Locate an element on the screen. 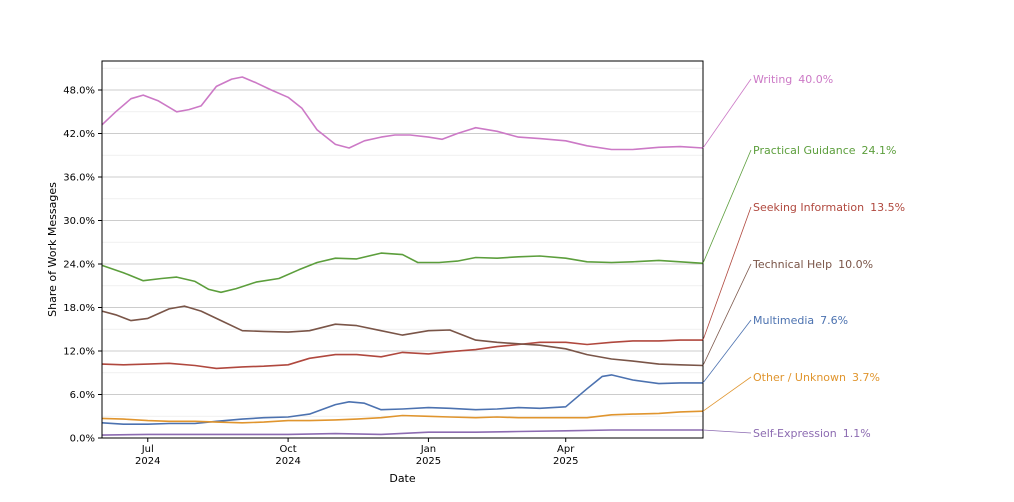 This screenshot has width=1014, height=502. series-label-practical-guidance: Practical Guidance 24.1% is located at coordinates (824, 150).